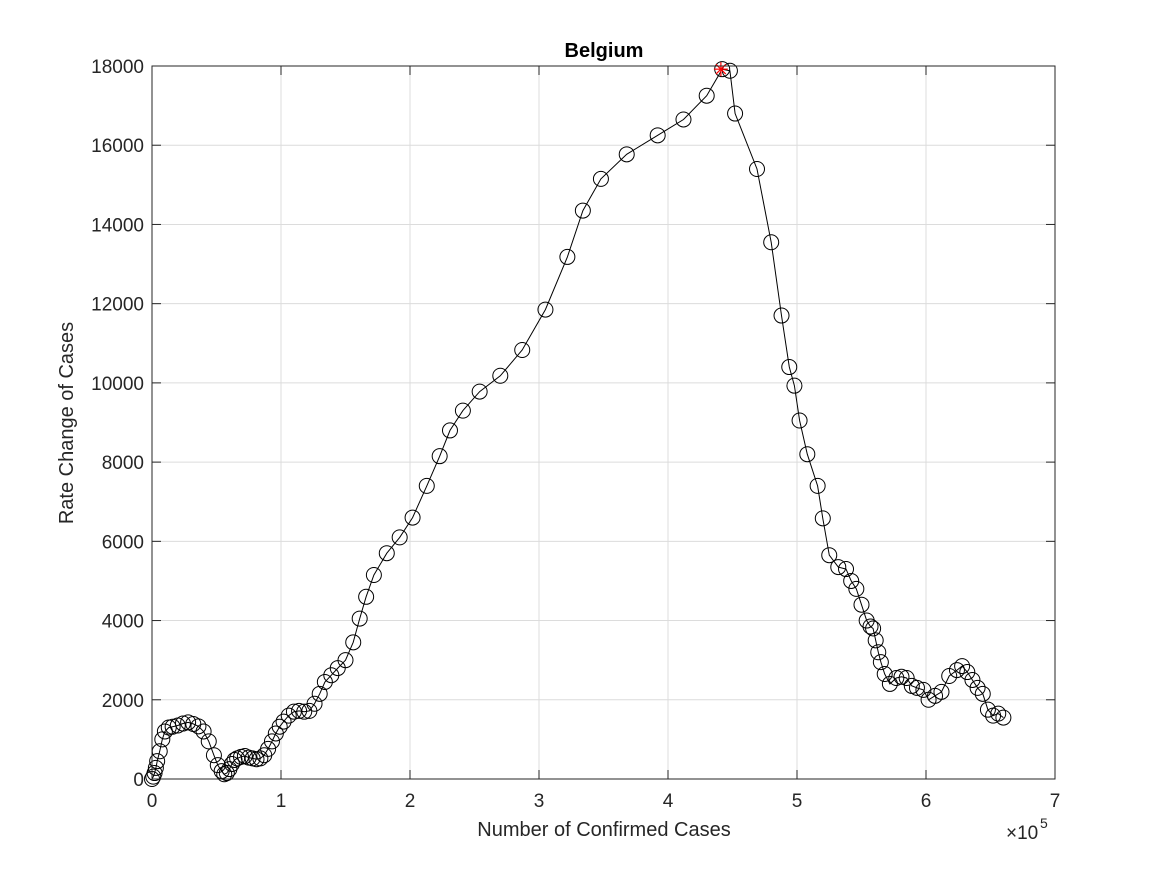 The image size is (1167, 875). Describe the element at coordinates (152, 801) in the screenshot. I see `x-tick-label: 0` at that location.